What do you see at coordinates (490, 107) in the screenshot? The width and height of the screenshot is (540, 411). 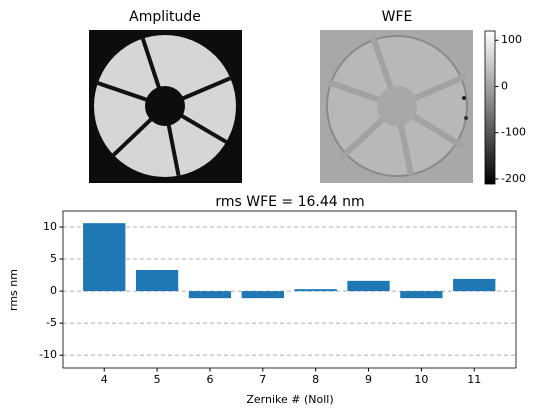 I see `colorbar` at bounding box center [490, 107].